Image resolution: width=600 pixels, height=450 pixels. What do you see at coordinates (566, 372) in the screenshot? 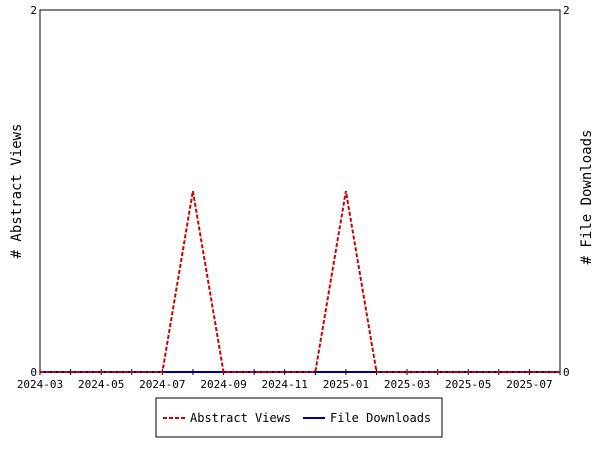
I see `y-right-tick-label: 0` at bounding box center [566, 372].